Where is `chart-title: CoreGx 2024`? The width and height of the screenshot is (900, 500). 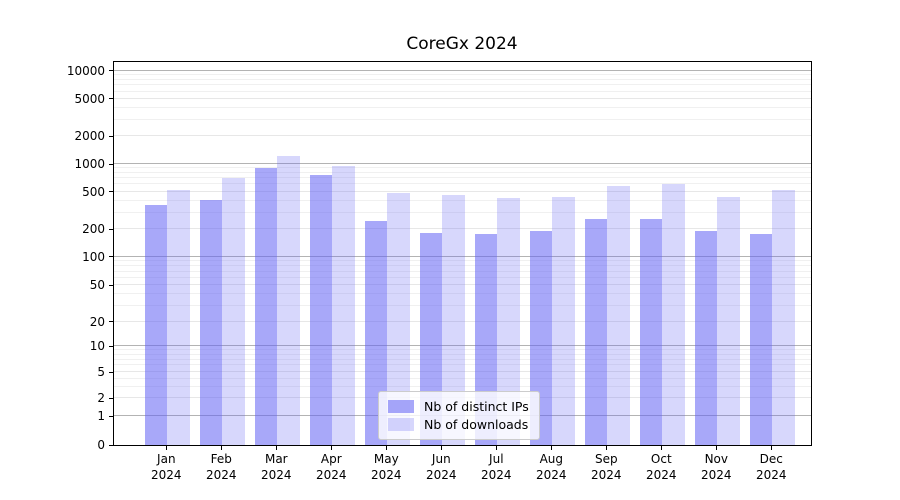
chart-title: CoreGx 2024 is located at coordinates (462, 44).